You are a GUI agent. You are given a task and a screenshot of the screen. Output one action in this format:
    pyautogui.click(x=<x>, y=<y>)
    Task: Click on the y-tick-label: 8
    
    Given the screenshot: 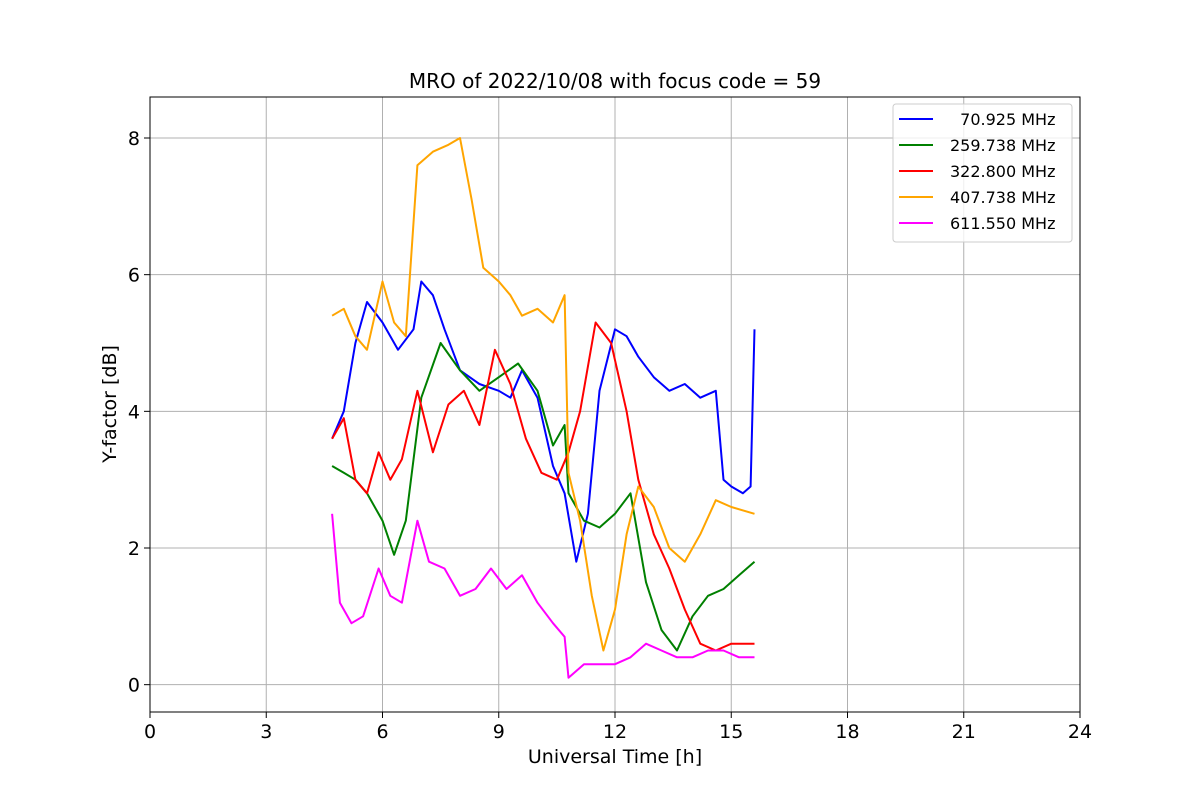 What is the action you would take?
    pyautogui.click(x=134, y=139)
    